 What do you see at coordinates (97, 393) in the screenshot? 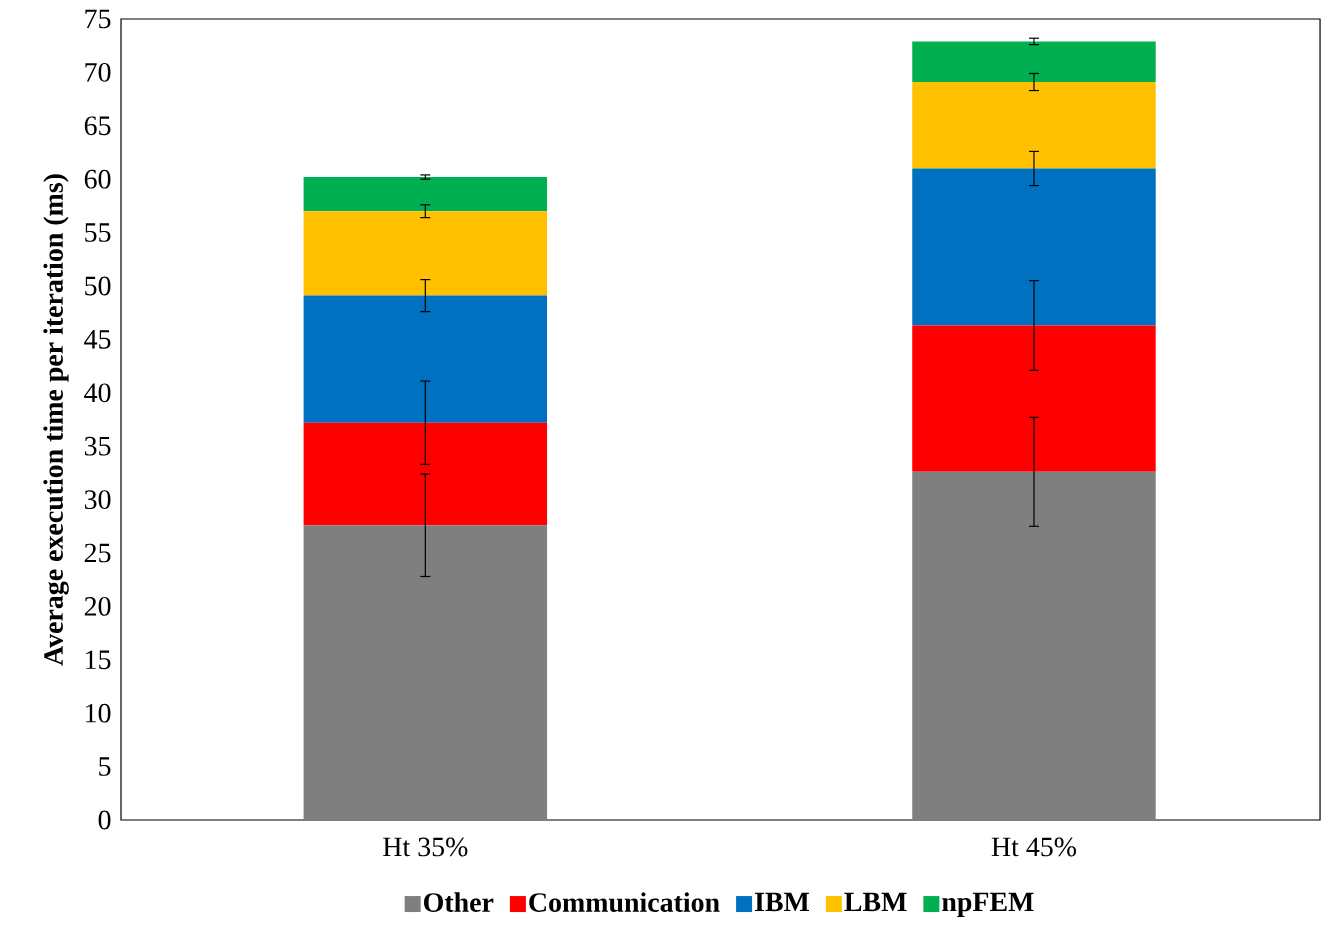
I see `y-tick-label: 40` at bounding box center [97, 393].